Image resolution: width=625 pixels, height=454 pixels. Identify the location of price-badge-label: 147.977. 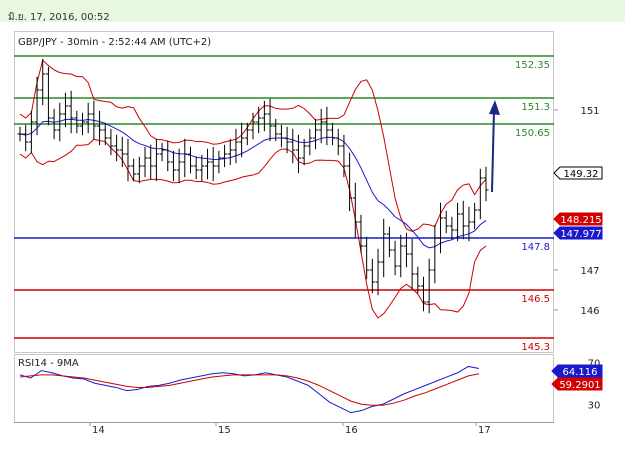
(580, 234).